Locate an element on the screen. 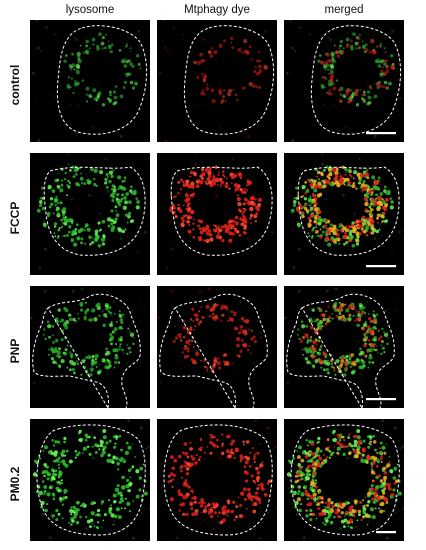 Image resolution: width=426 pixels, height=550 pixels. micrograph-pm02-mtphagy-dye is located at coordinates (217, 480).